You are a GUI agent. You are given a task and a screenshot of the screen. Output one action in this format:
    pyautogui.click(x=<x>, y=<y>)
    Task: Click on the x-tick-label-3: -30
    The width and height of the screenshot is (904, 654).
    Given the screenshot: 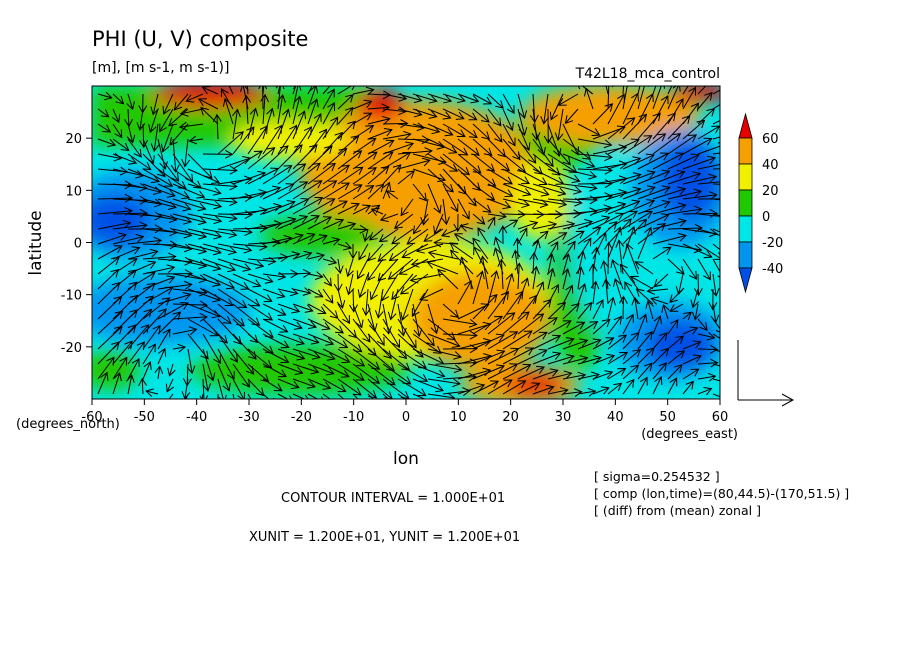 What is the action you would take?
    pyautogui.click(x=248, y=417)
    